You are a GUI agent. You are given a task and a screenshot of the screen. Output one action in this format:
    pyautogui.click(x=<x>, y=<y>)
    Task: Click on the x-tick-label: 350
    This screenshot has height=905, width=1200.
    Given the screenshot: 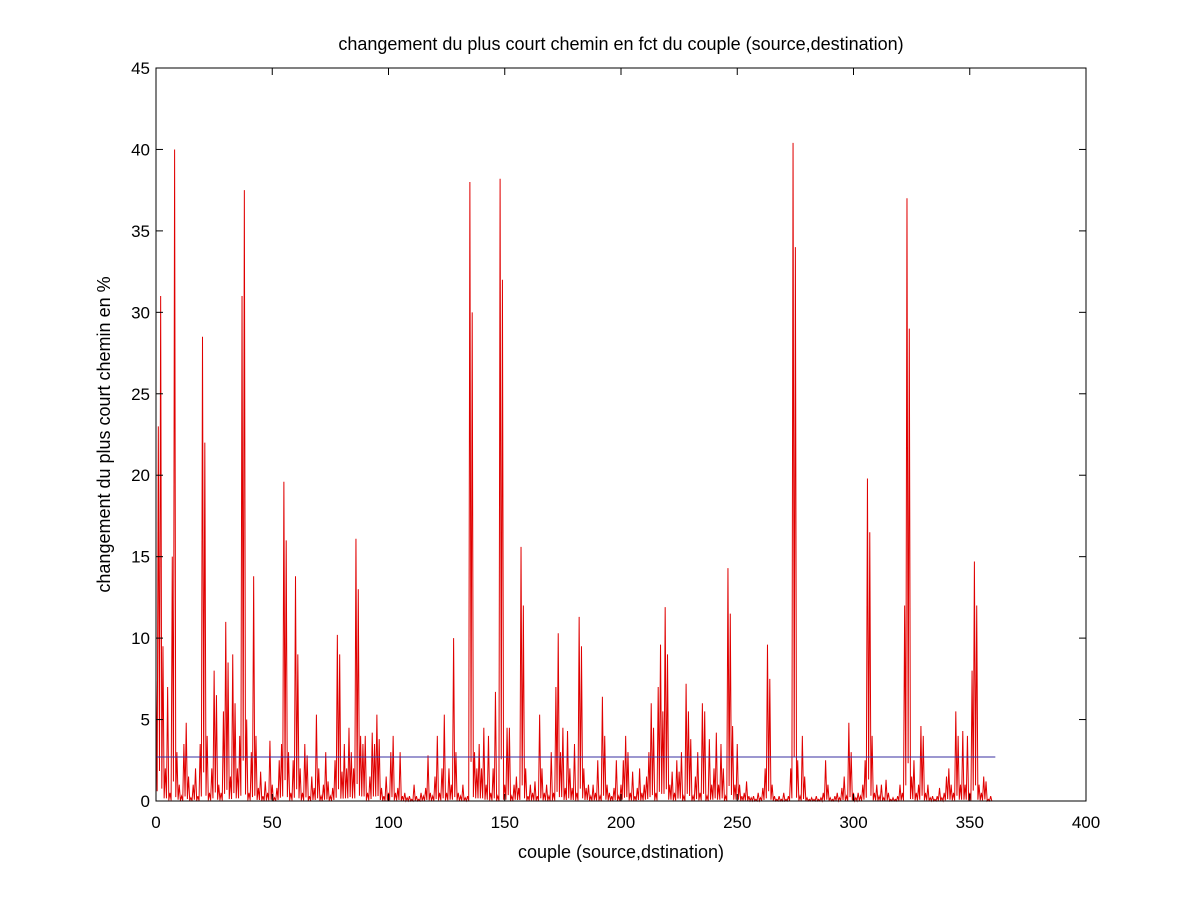 What is the action you would take?
    pyautogui.click(x=970, y=822)
    